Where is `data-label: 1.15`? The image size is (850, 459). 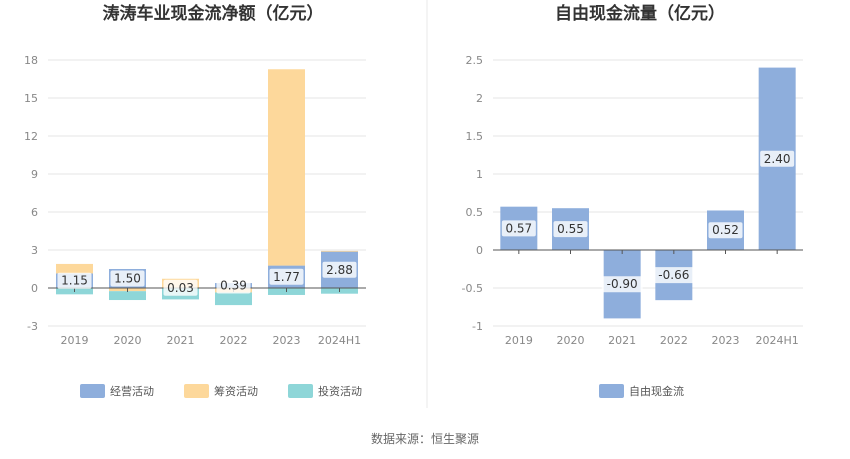
data-label: 1.15 is located at coordinates (74, 281).